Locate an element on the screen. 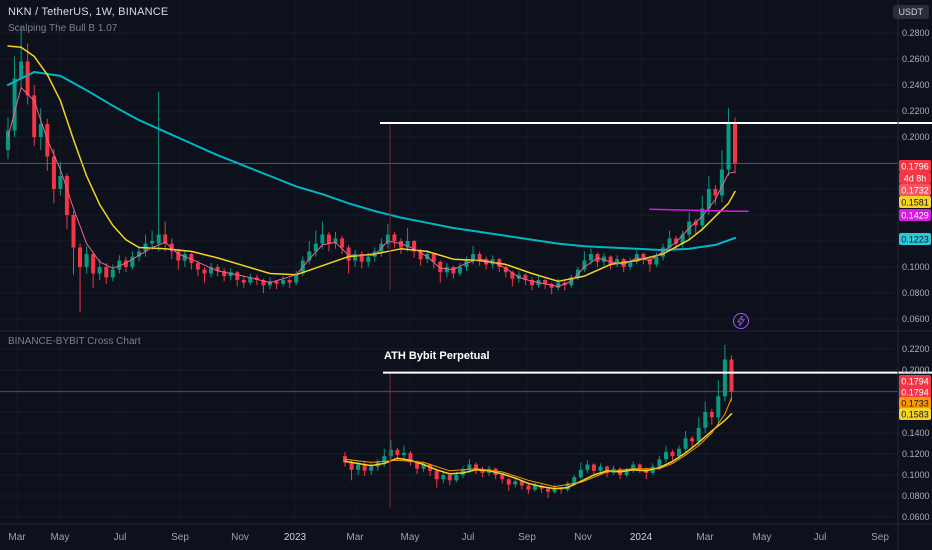  svg-text: 4d 8h is located at coordinates (915, 179).